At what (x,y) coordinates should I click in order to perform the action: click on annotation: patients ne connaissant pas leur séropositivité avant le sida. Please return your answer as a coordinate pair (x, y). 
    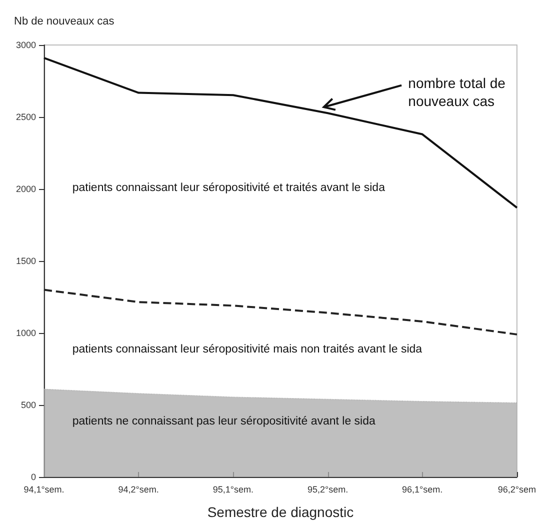
    Looking at the image, I should click on (224, 421).